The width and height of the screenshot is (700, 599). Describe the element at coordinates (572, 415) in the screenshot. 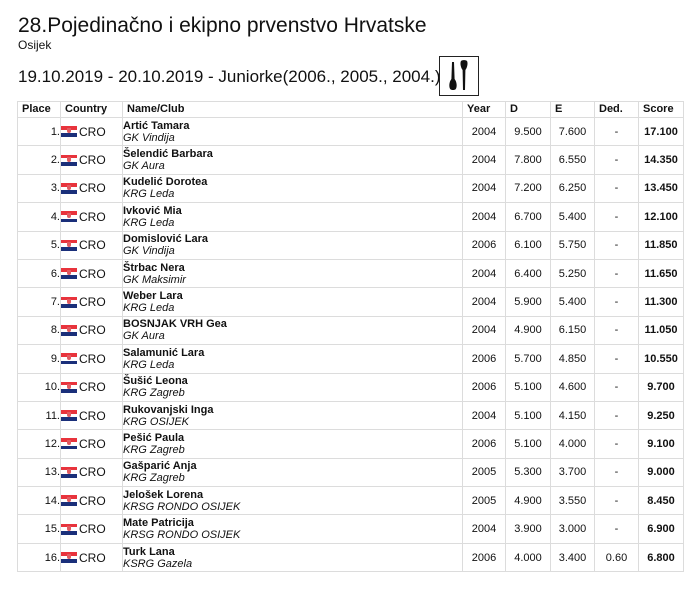

I see `e-score-cell: 4.150` at that location.